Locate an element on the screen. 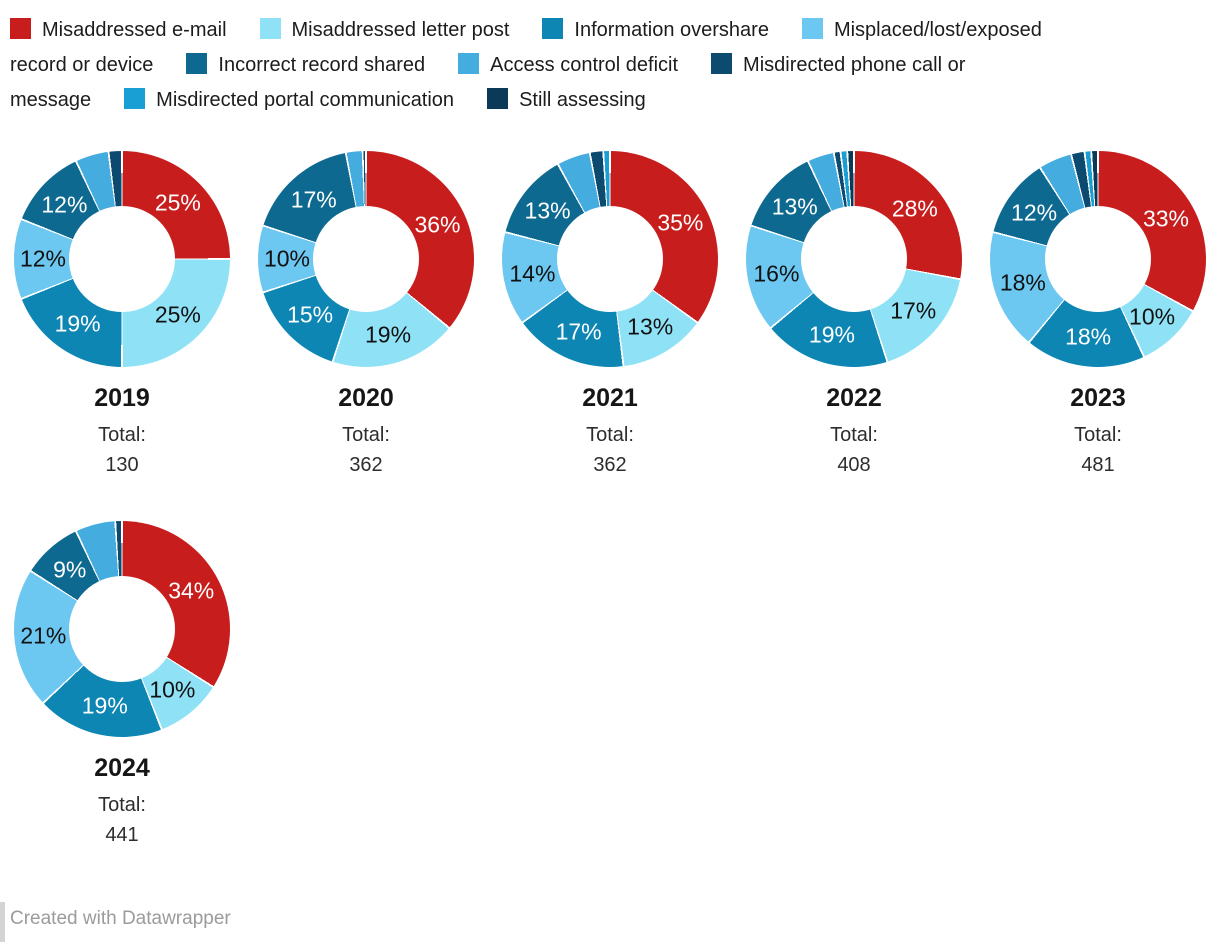  total-value: 408 is located at coordinates (854, 465).